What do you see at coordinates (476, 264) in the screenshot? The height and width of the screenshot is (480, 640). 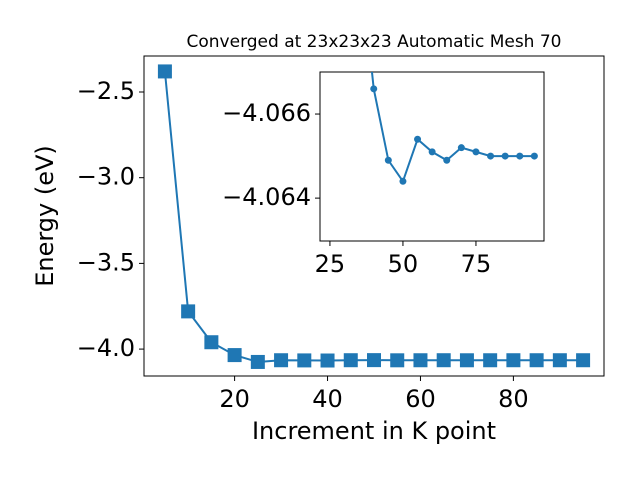 I see `x-tick-label: 75` at bounding box center [476, 264].